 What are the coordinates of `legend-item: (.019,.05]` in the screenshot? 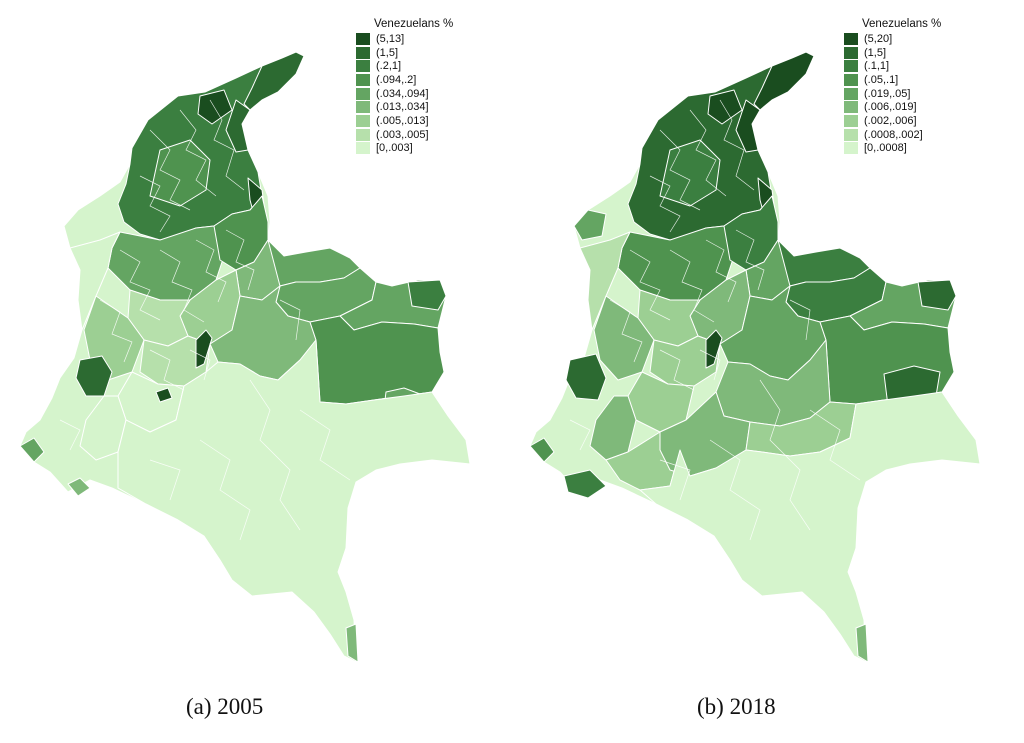 It's located at (892, 94).